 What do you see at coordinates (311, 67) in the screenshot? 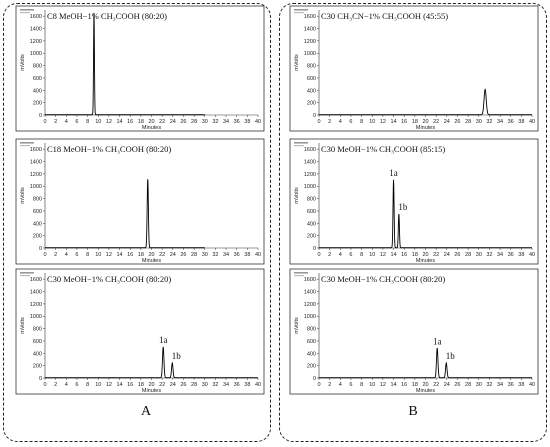
I see `y-tick-label: 800` at bounding box center [311, 67].